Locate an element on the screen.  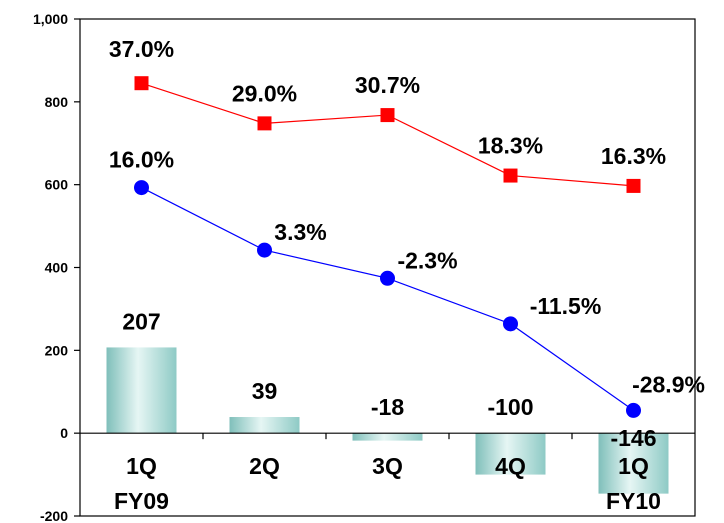
x-tick-label: 3Q is located at coordinates (387, 466).